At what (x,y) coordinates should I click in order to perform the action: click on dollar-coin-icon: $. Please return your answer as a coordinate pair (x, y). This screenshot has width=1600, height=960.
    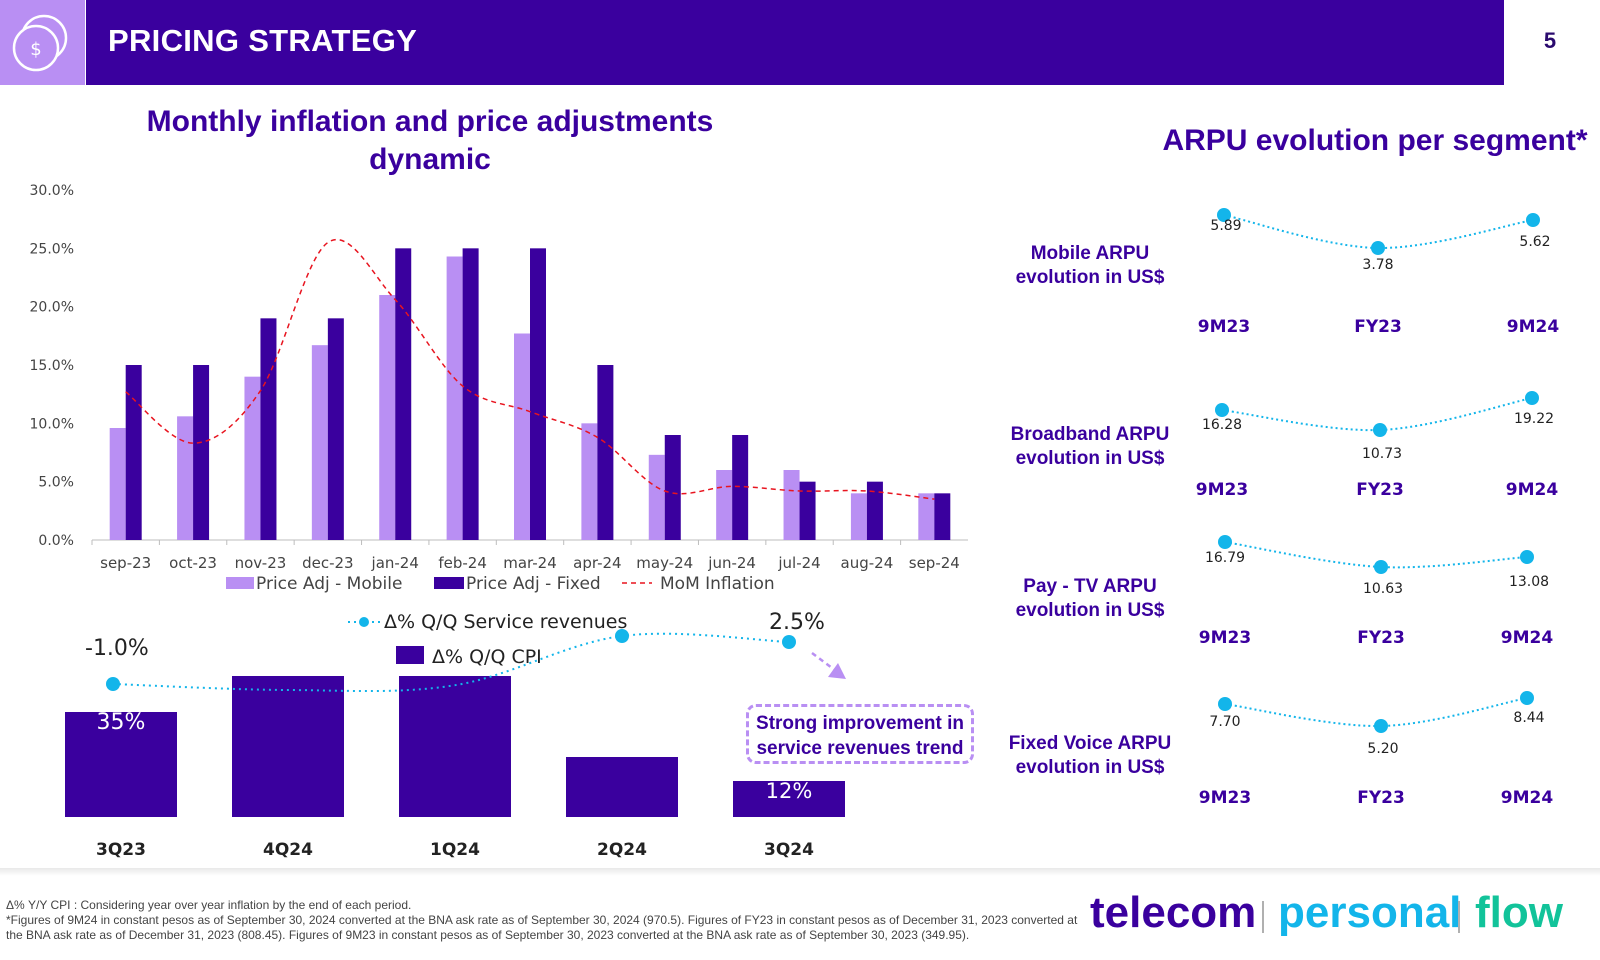
    Looking at the image, I should click on (40, 43).